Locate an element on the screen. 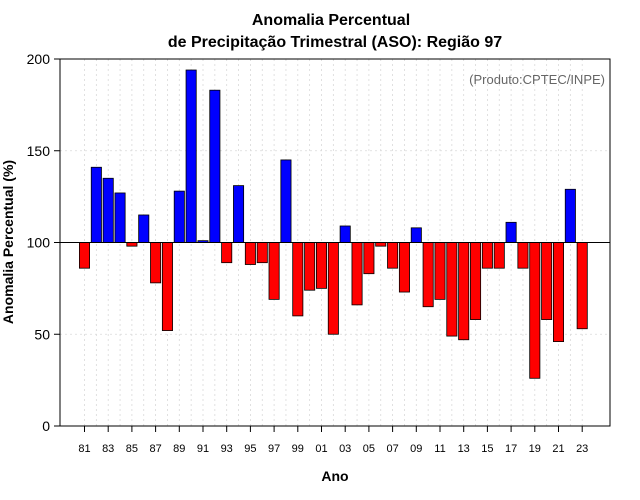 The height and width of the screenshot is (500, 640). y-tick-label: 200 is located at coordinates (39, 59).